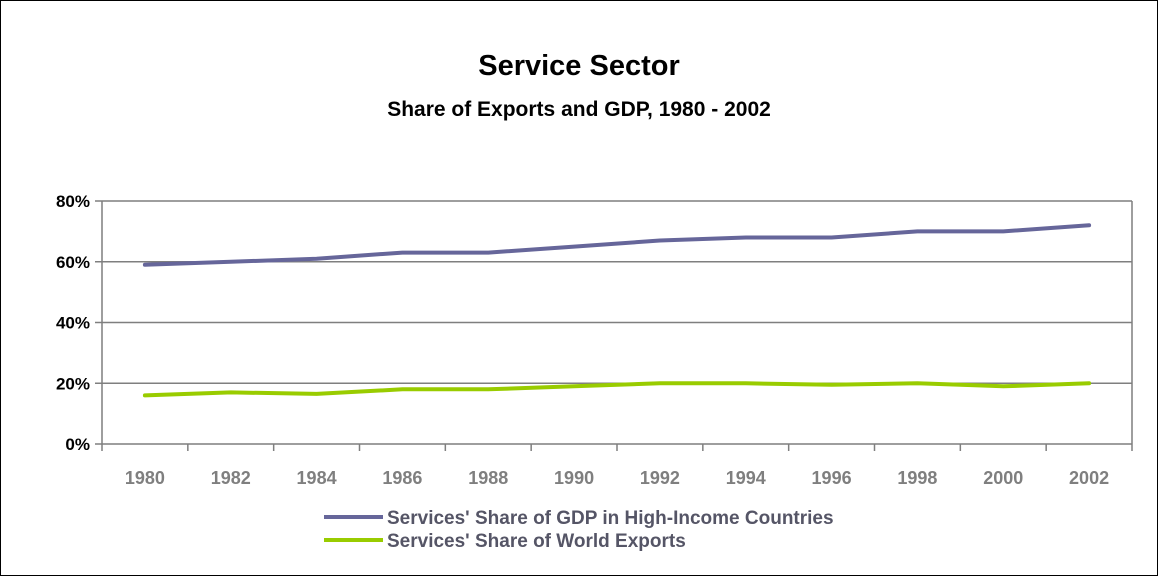 This screenshot has width=1158, height=576. I want to click on y-tick-label: 40%, so click(73, 323).